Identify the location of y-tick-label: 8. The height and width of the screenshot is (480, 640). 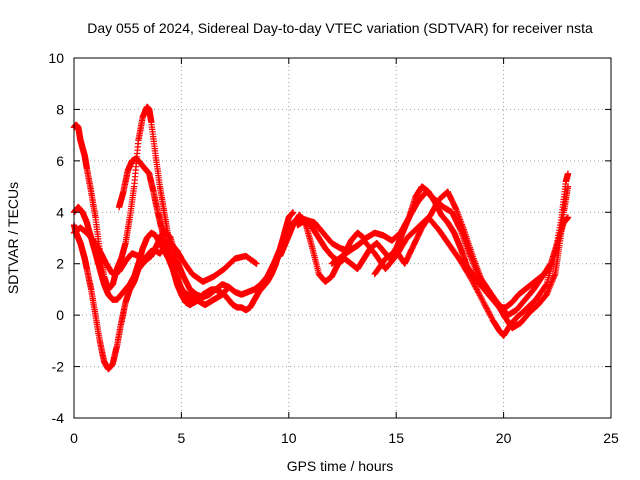
(60, 109).